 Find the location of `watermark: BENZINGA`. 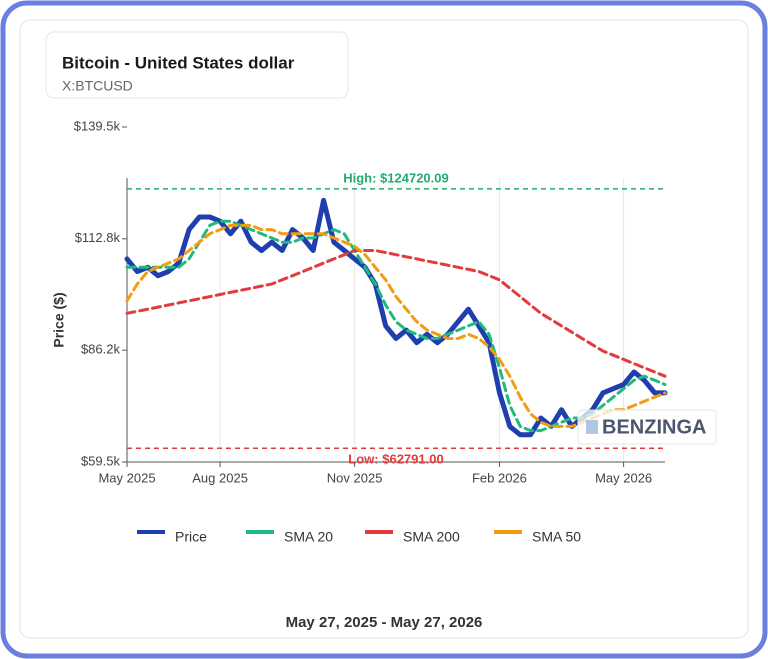

watermark: BENZINGA is located at coordinates (654, 427).